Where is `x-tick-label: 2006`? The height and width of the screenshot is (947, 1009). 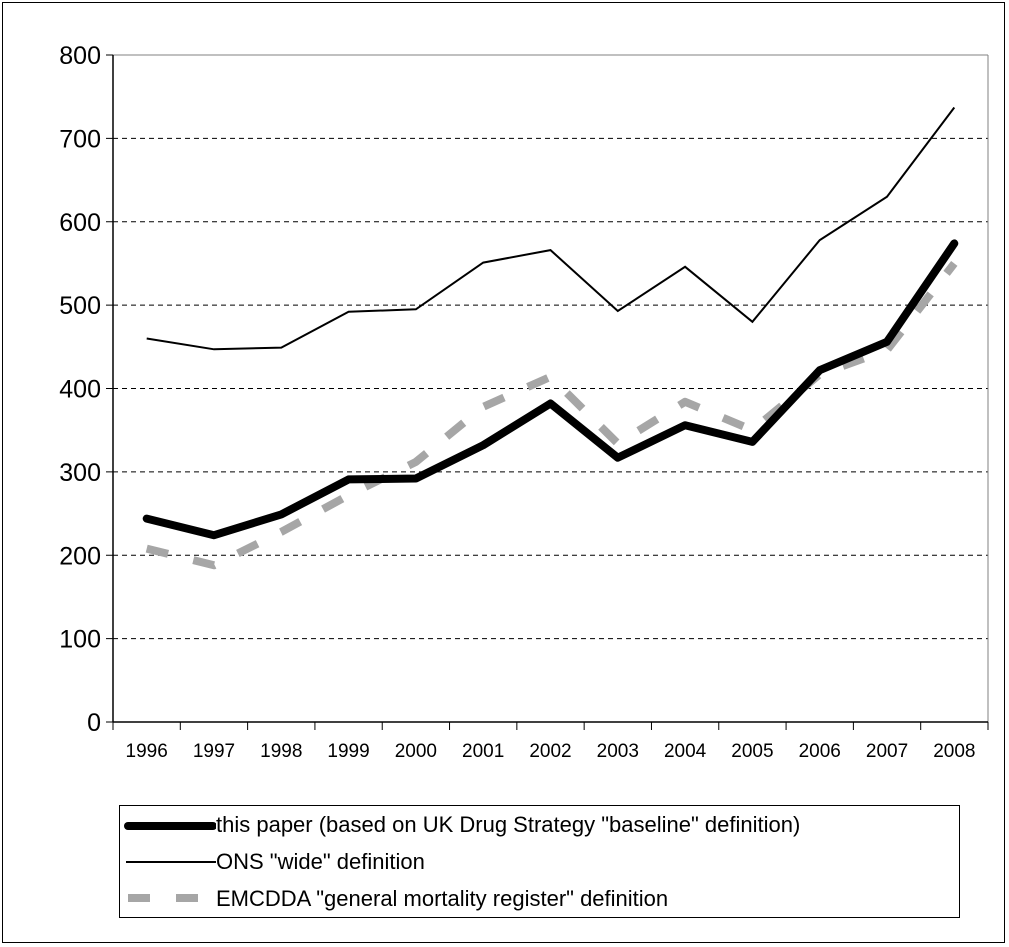 x-tick-label: 2006 is located at coordinates (820, 751).